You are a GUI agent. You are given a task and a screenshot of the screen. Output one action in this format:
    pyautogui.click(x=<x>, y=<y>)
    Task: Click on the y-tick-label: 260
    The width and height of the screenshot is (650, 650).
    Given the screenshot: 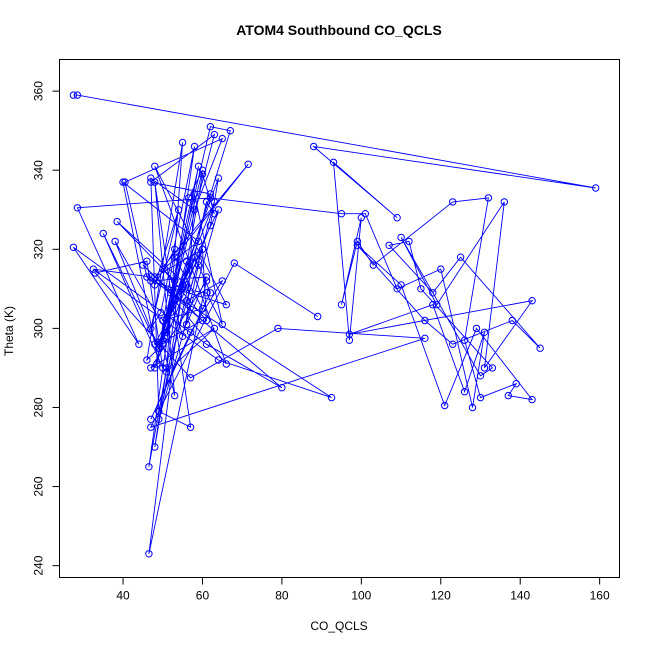 What is the action you would take?
    pyautogui.click(x=39, y=486)
    